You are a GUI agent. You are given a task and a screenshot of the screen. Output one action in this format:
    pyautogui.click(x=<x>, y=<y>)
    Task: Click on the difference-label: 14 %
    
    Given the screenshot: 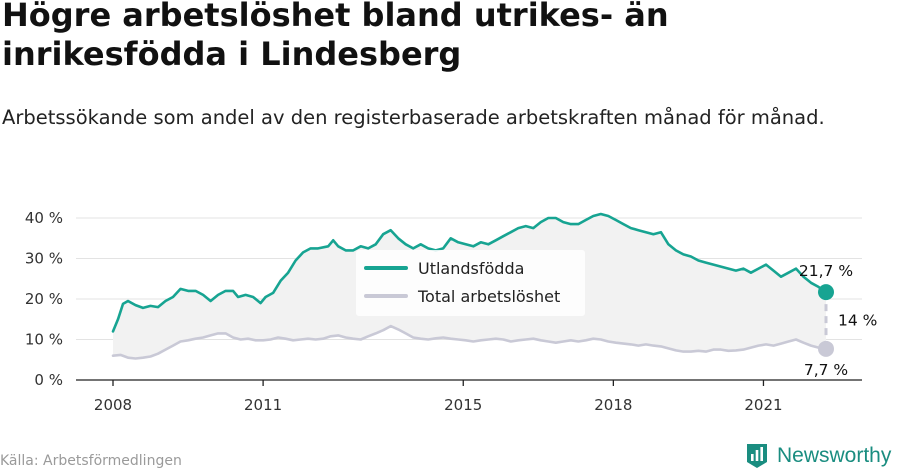 What is the action you would take?
    pyautogui.click(x=857, y=320)
    